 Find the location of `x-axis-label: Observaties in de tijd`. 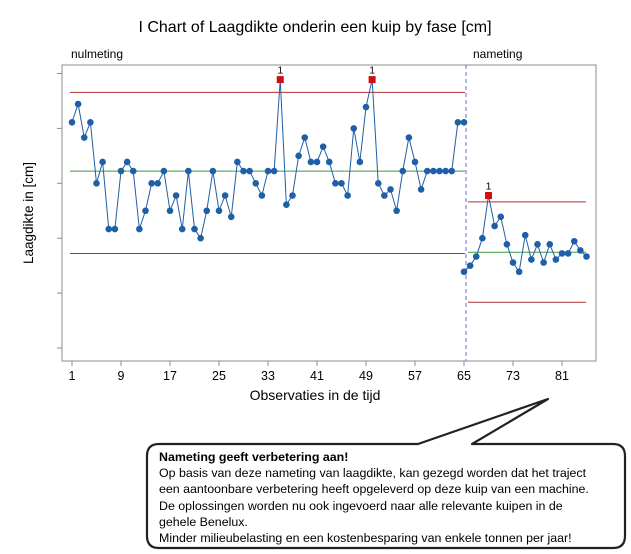

x-axis-label: Observaties in de tijd is located at coordinates (315, 395).